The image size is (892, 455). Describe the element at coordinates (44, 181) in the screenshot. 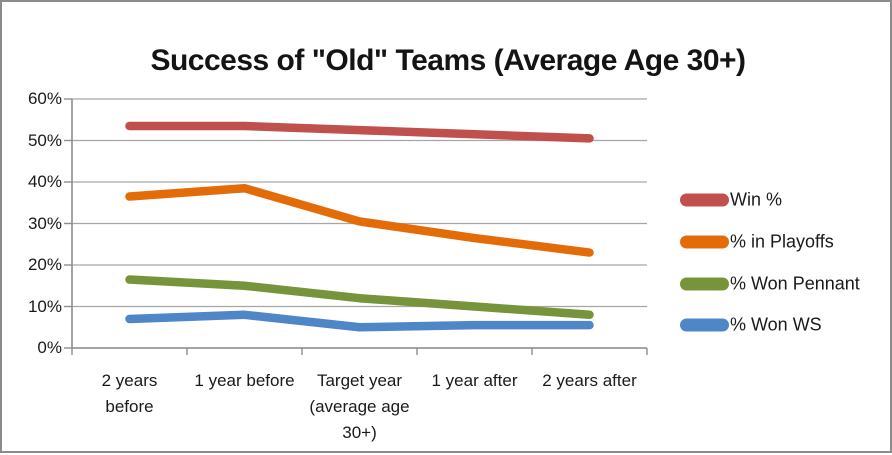

I see `y-axis-tick-label: 40%` at that location.